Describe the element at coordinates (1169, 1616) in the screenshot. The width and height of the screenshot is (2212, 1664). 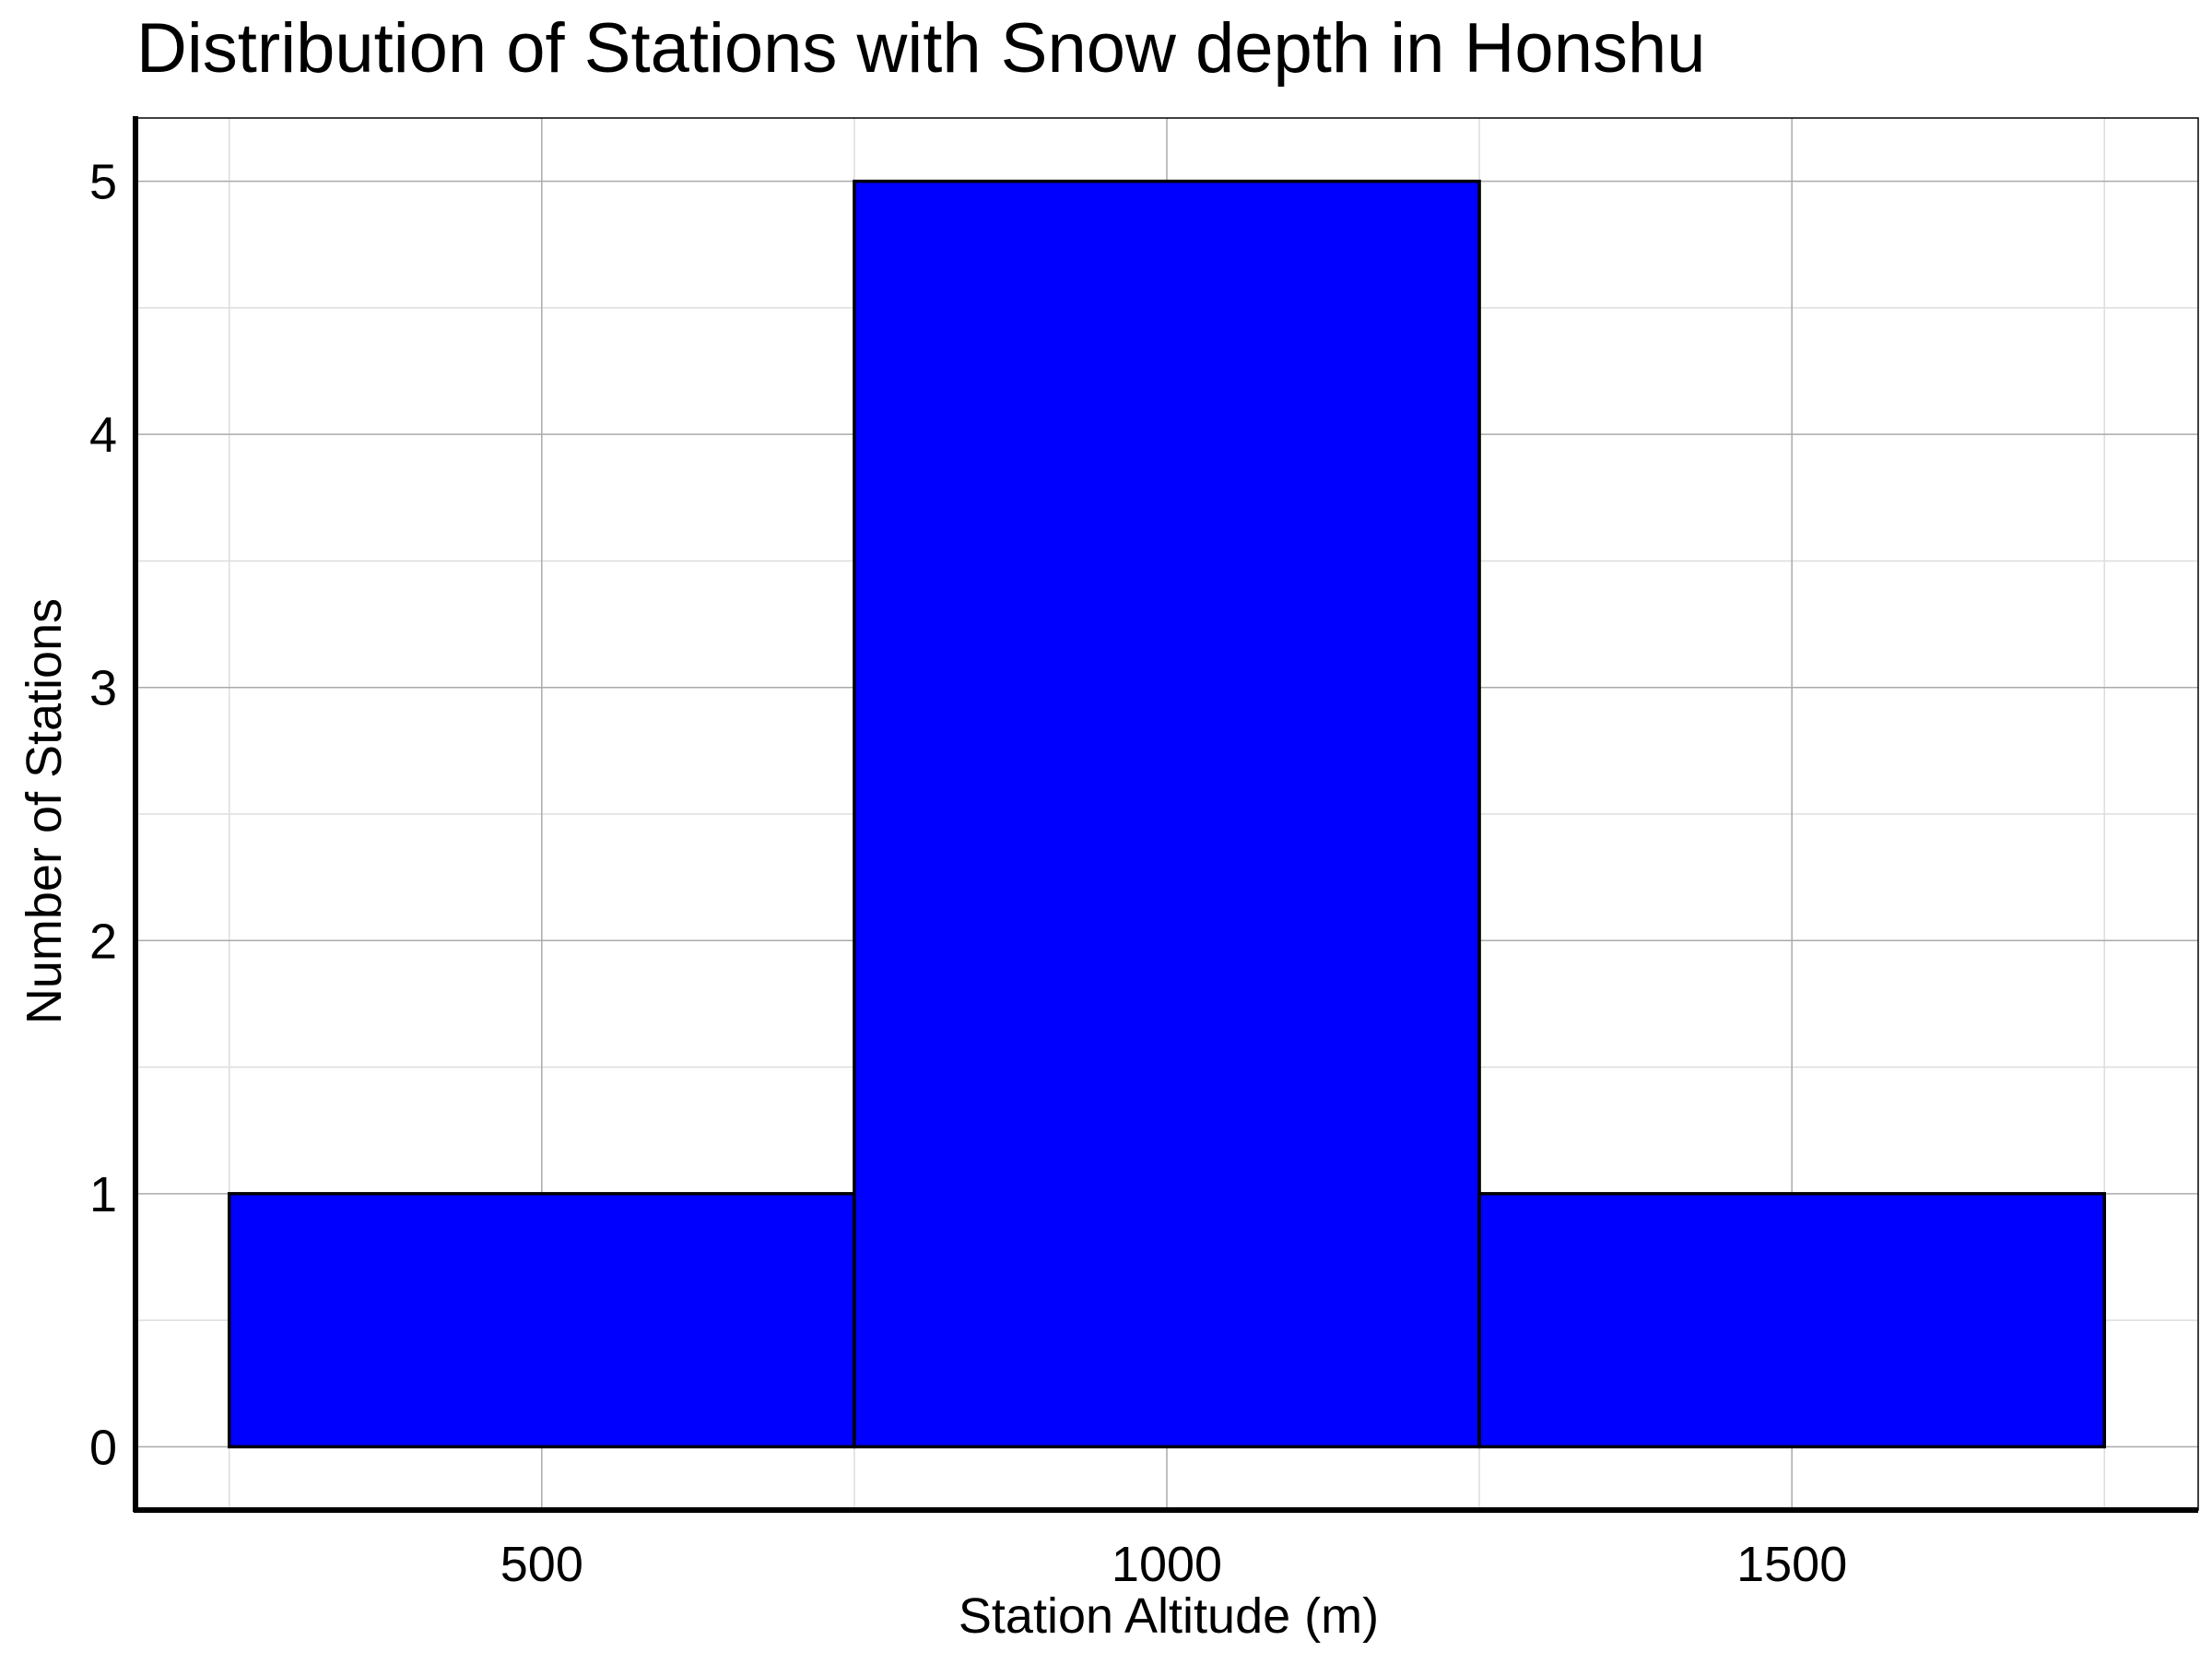
I see `x-axis-label: Station Altitude (m)` at that location.